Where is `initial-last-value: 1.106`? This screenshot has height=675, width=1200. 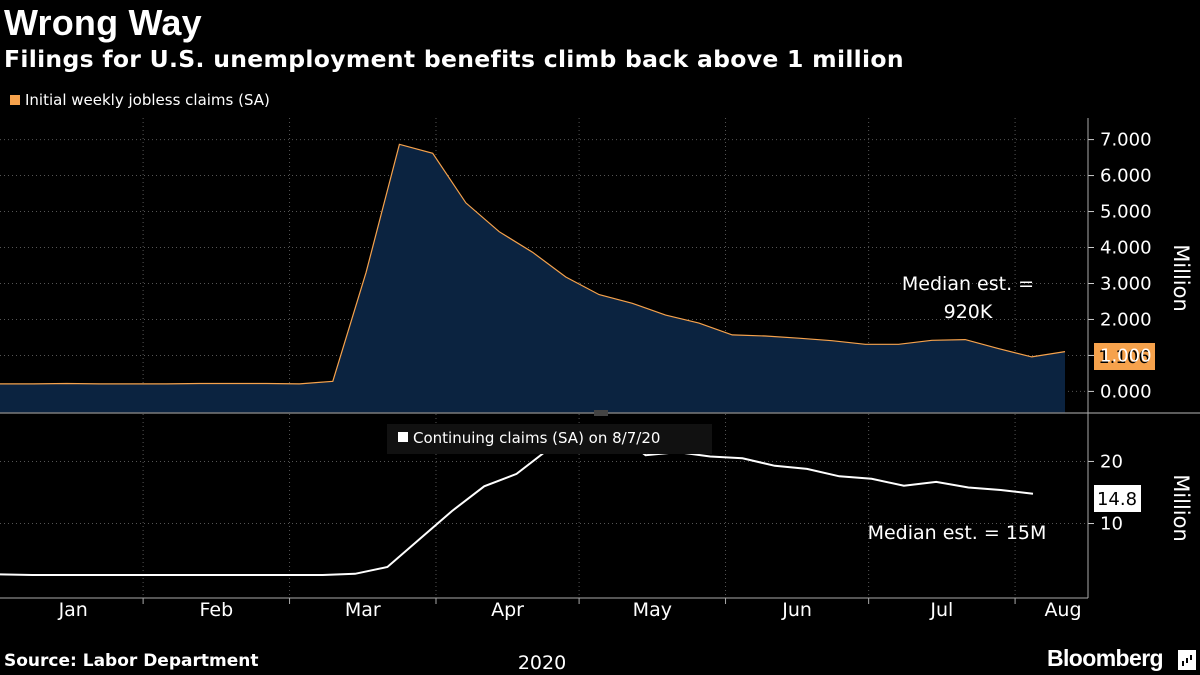 initial-last-value: 1.106 is located at coordinates (1124, 357).